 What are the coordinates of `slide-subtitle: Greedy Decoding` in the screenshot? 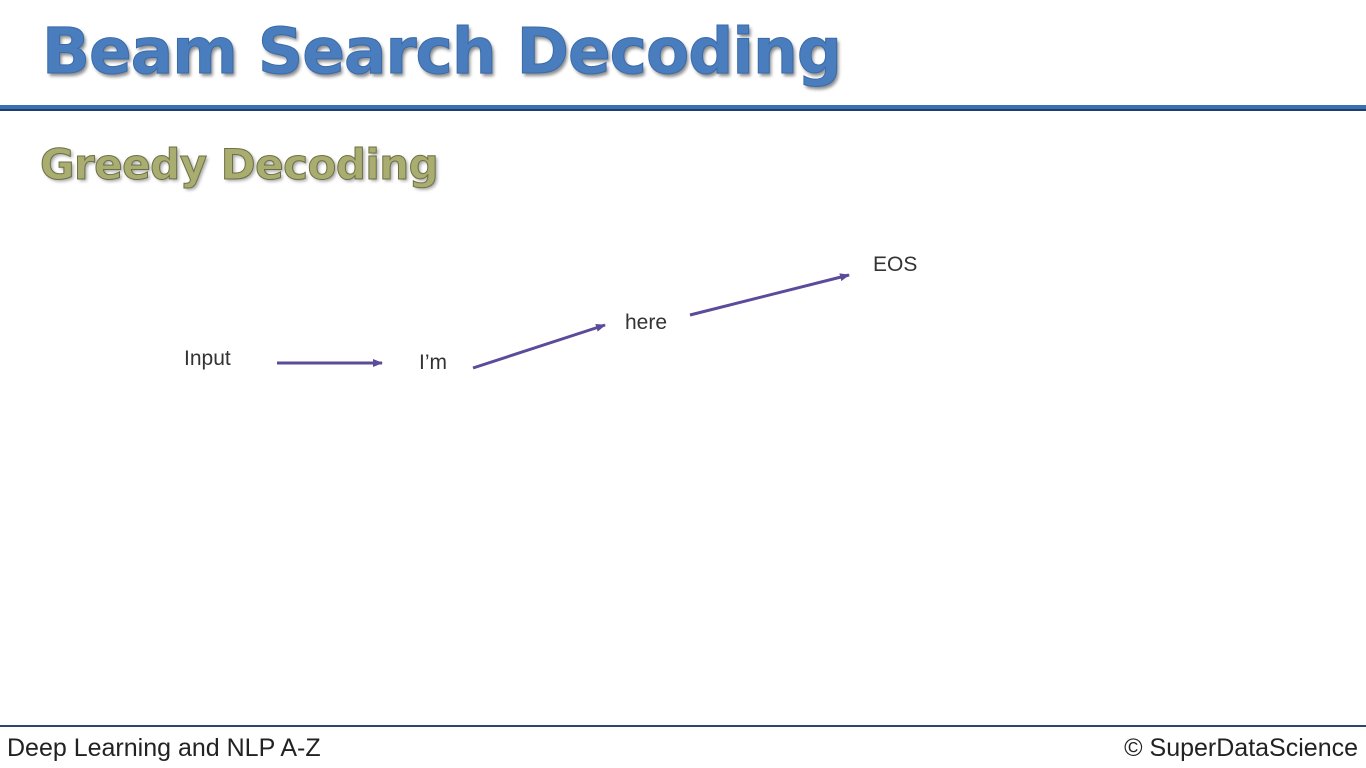 It's located at (239, 164).